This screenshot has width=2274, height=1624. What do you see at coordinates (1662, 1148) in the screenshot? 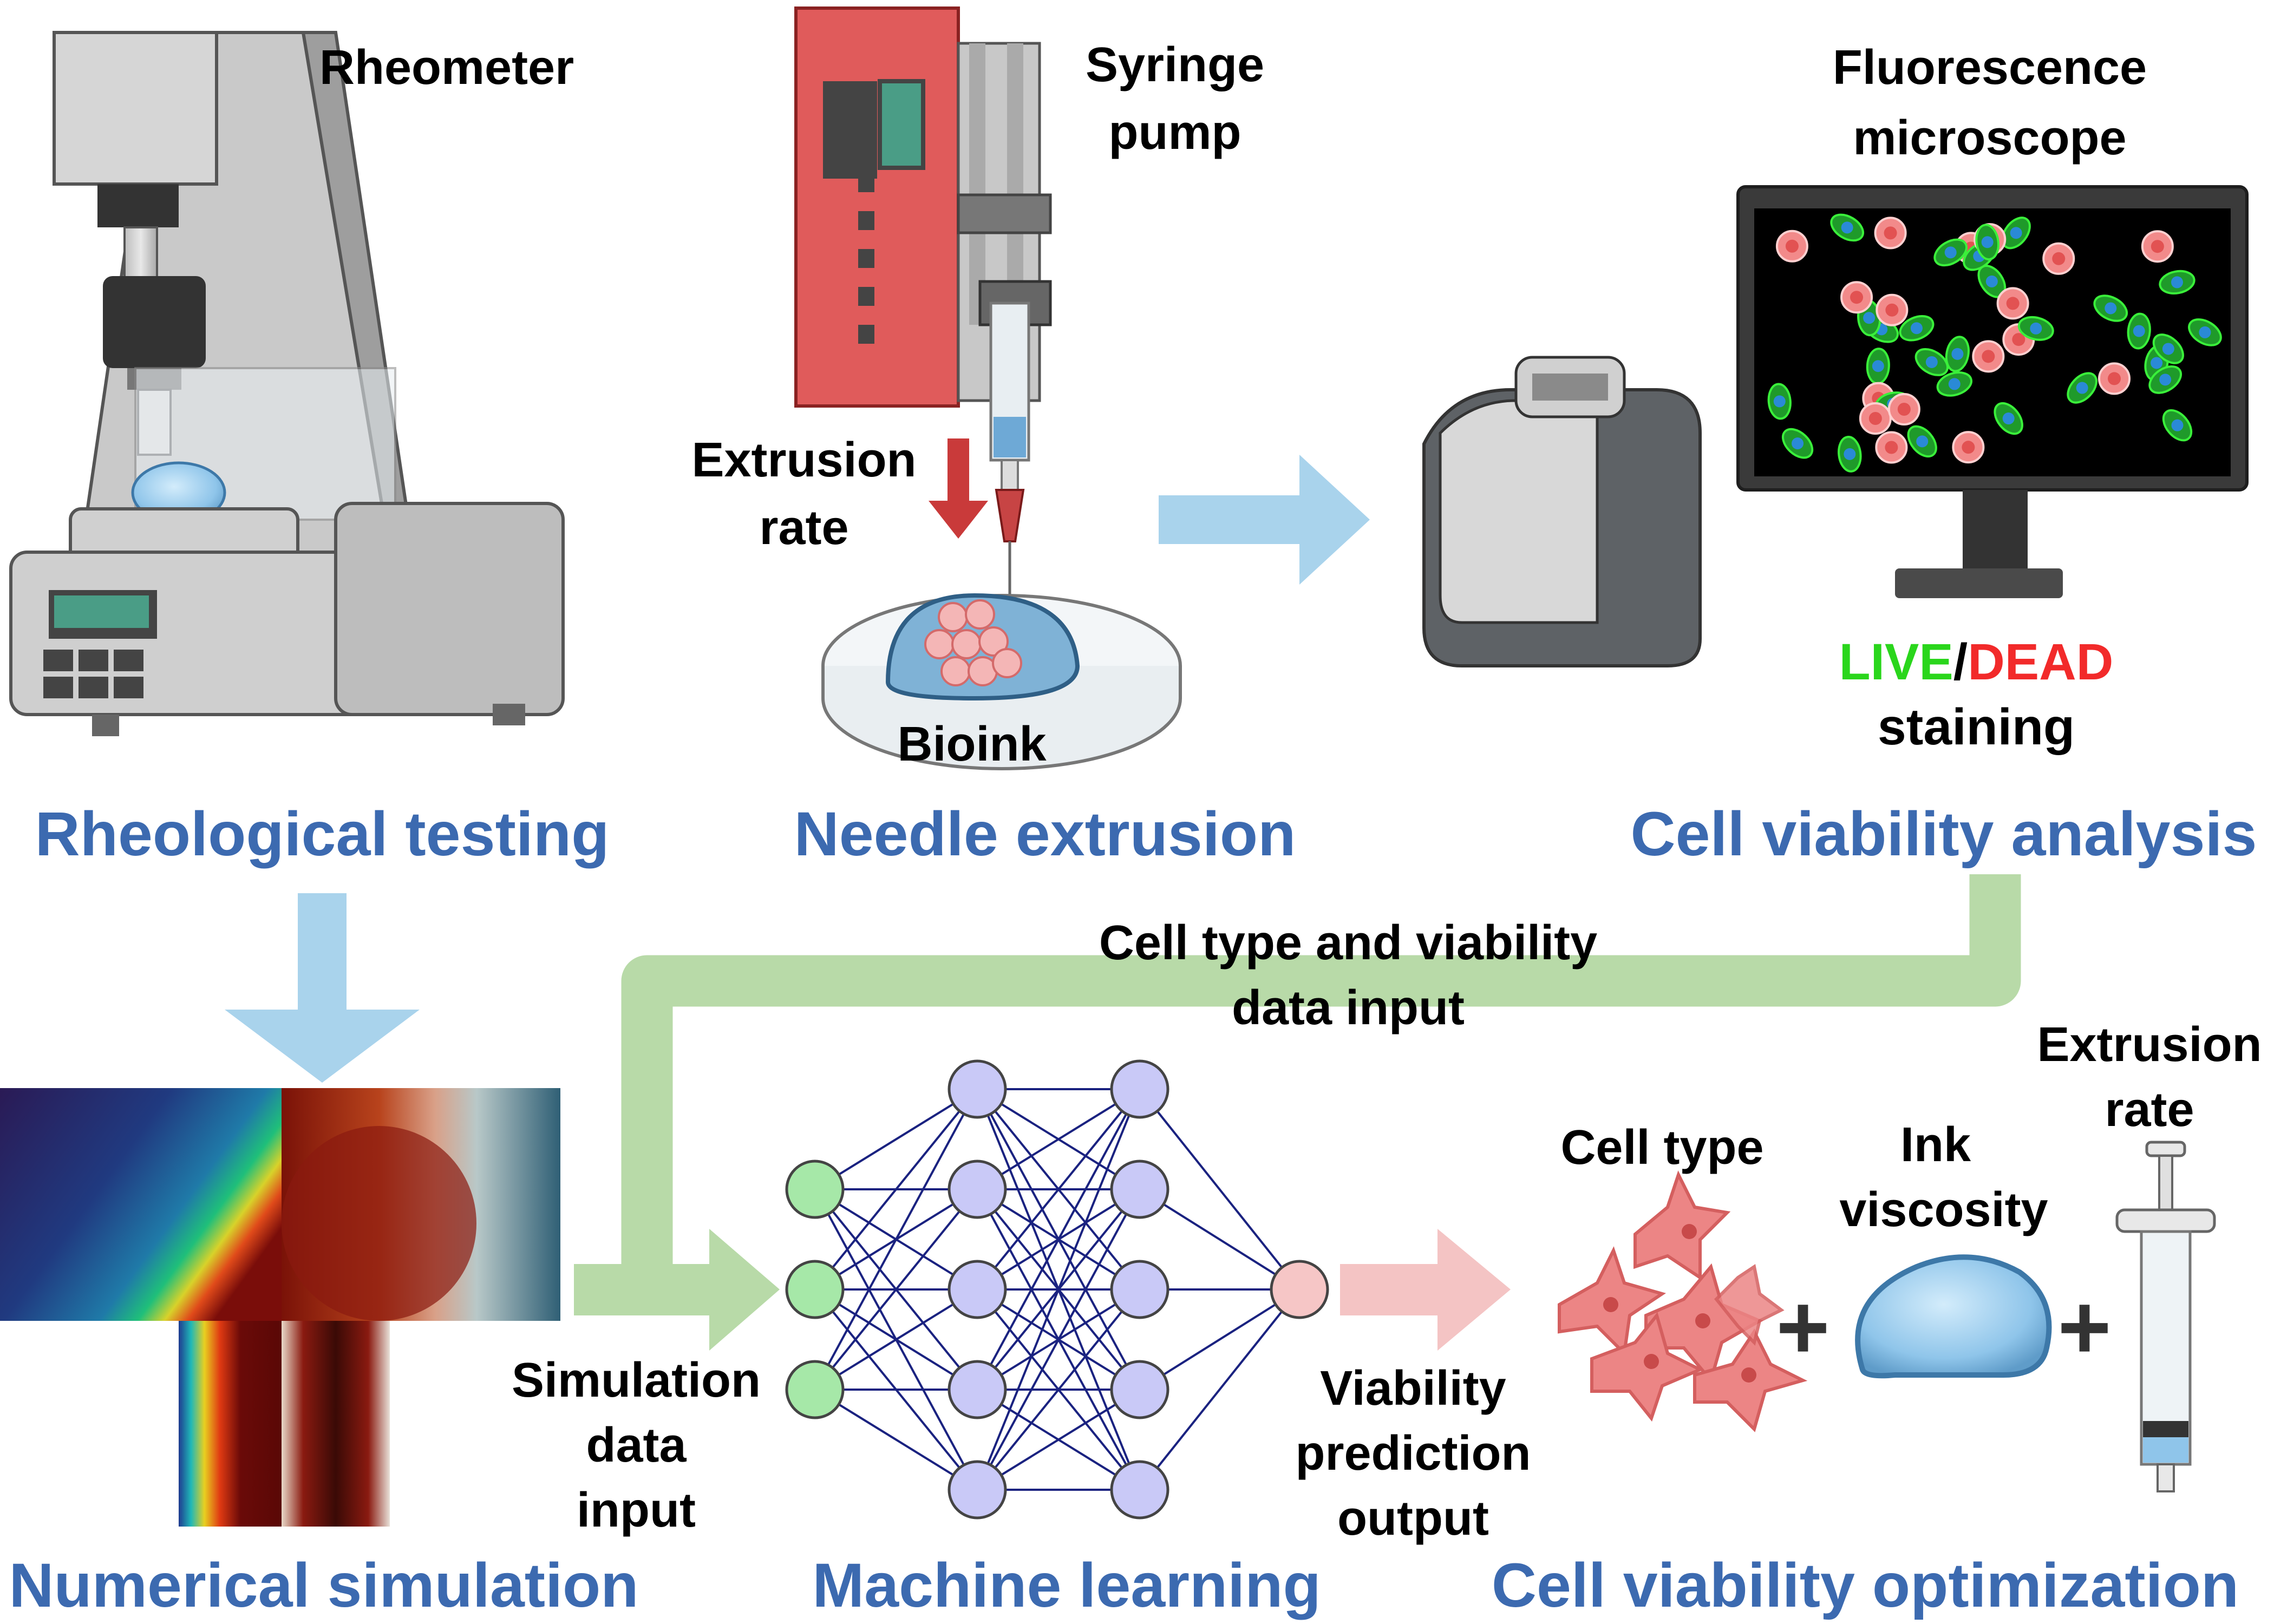
I see `cell-type-label: Cell type` at bounding box center [1662, 1148].